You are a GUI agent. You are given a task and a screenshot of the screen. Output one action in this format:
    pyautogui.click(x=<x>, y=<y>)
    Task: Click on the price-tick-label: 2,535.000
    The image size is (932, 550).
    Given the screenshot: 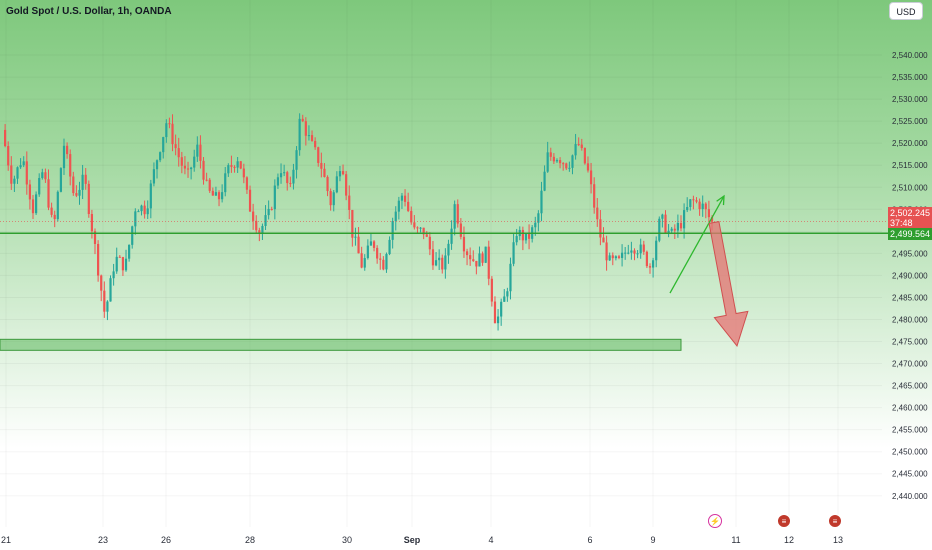 What is the action you would take?
    pyautogui.click(x=910, y=77)
    